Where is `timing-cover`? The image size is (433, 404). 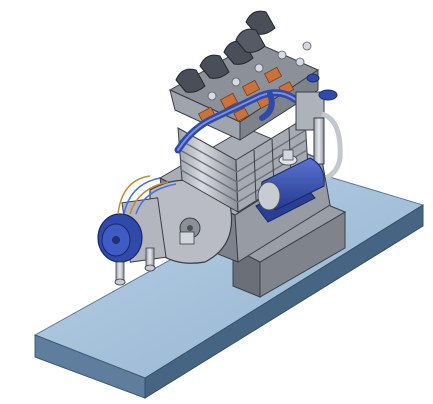
timing-cover is located at coordinates (191, 221).